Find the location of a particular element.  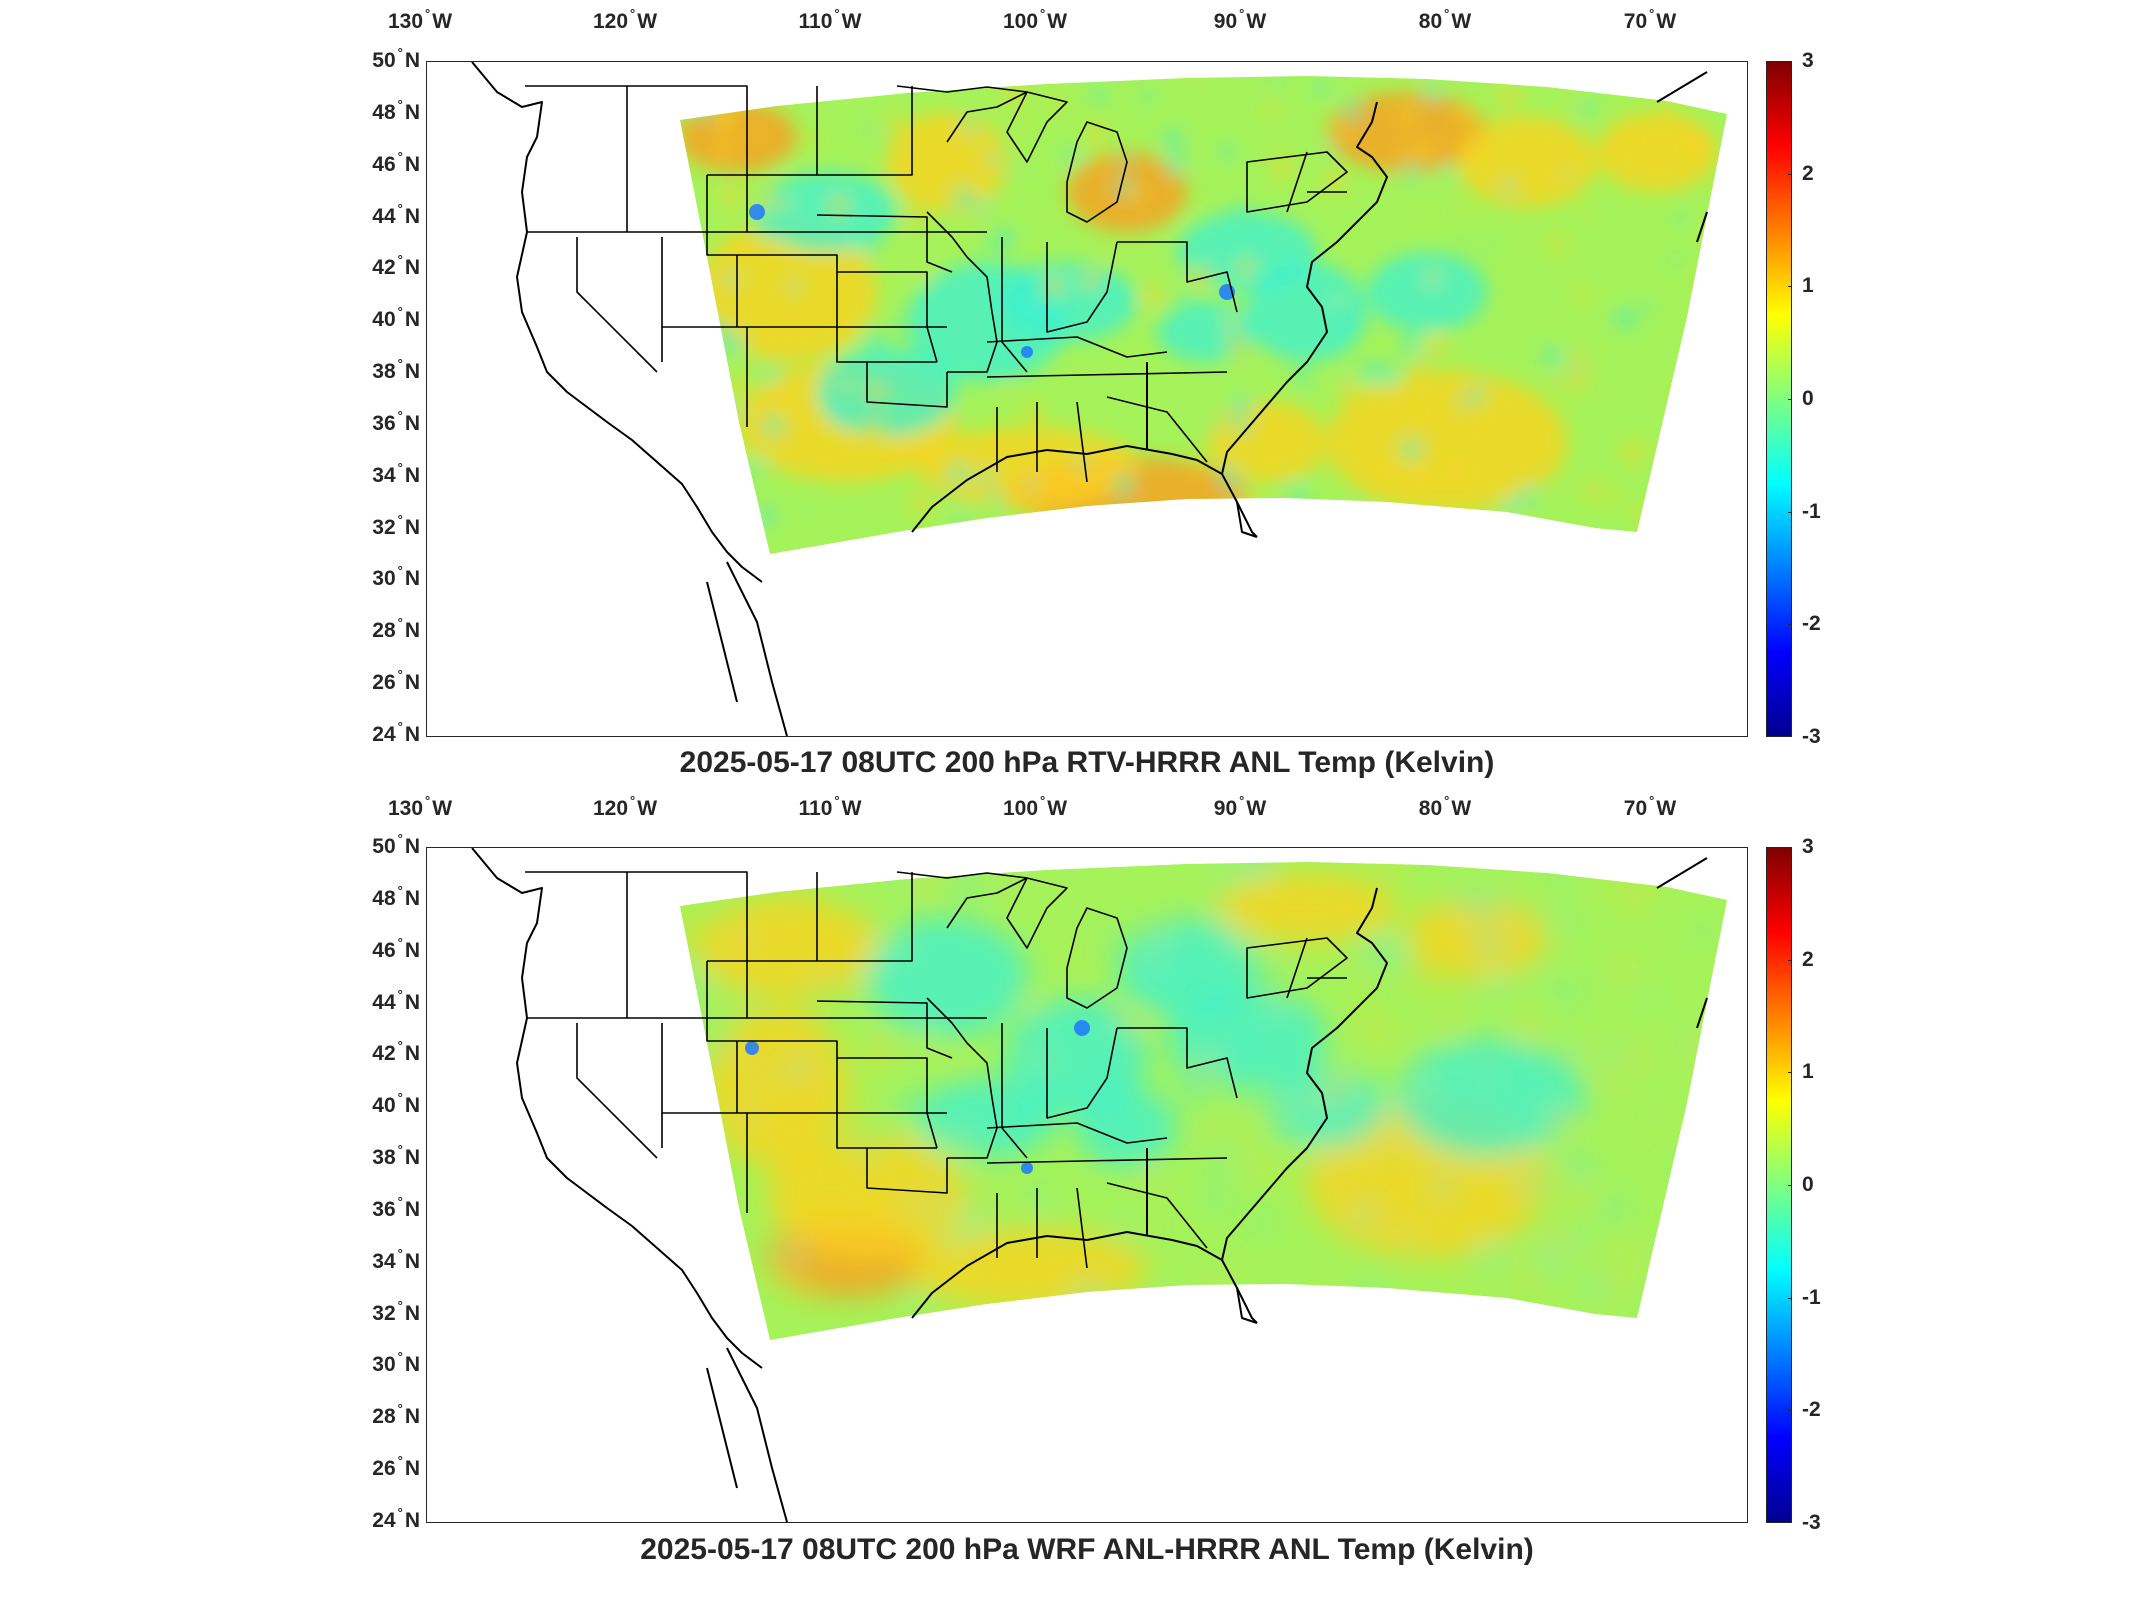

colorbar is located at coordinates (1779, 1185).